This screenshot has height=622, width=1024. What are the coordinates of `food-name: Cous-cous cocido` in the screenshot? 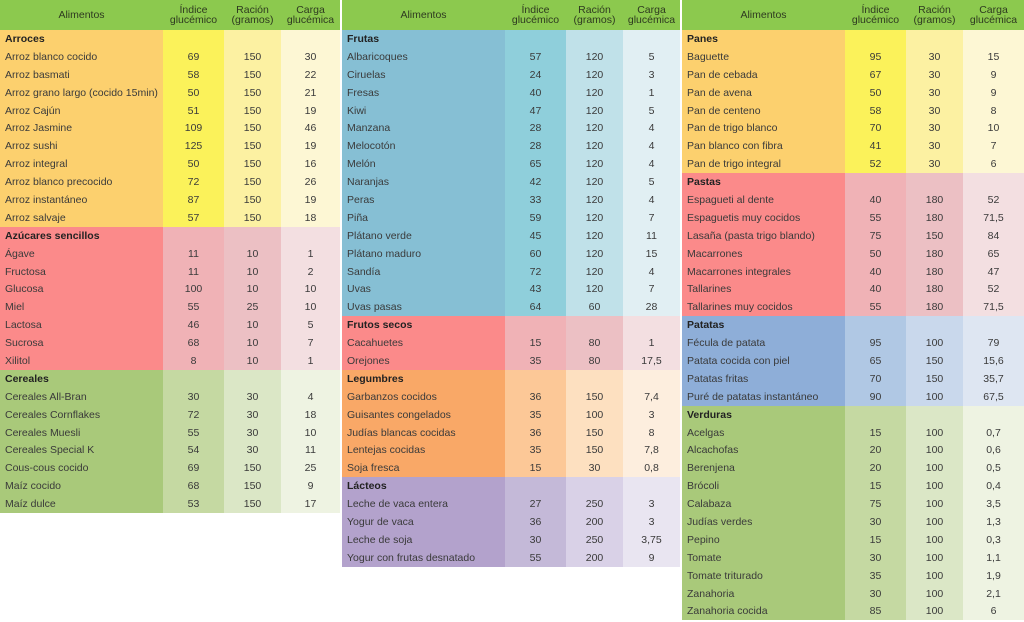 It's located at (81, 468).